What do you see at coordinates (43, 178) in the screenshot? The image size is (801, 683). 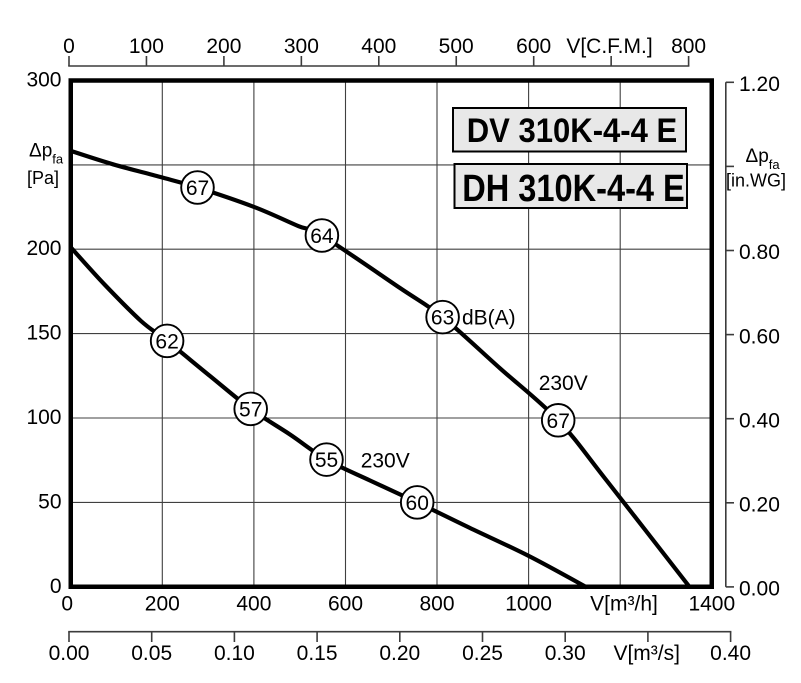 I see `svg-text: [Pa]` at bounding box center [43, 178].